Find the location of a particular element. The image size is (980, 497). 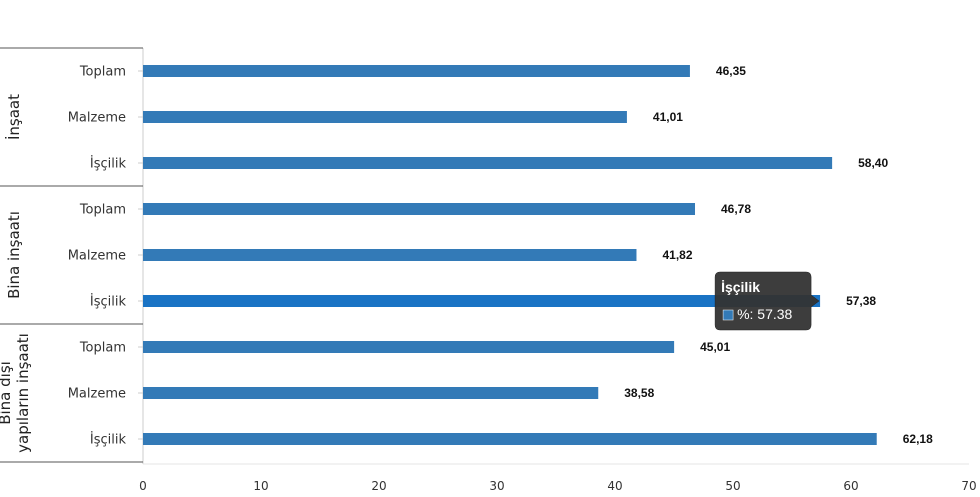

tooltip-box is located at coordinates (767, 301).